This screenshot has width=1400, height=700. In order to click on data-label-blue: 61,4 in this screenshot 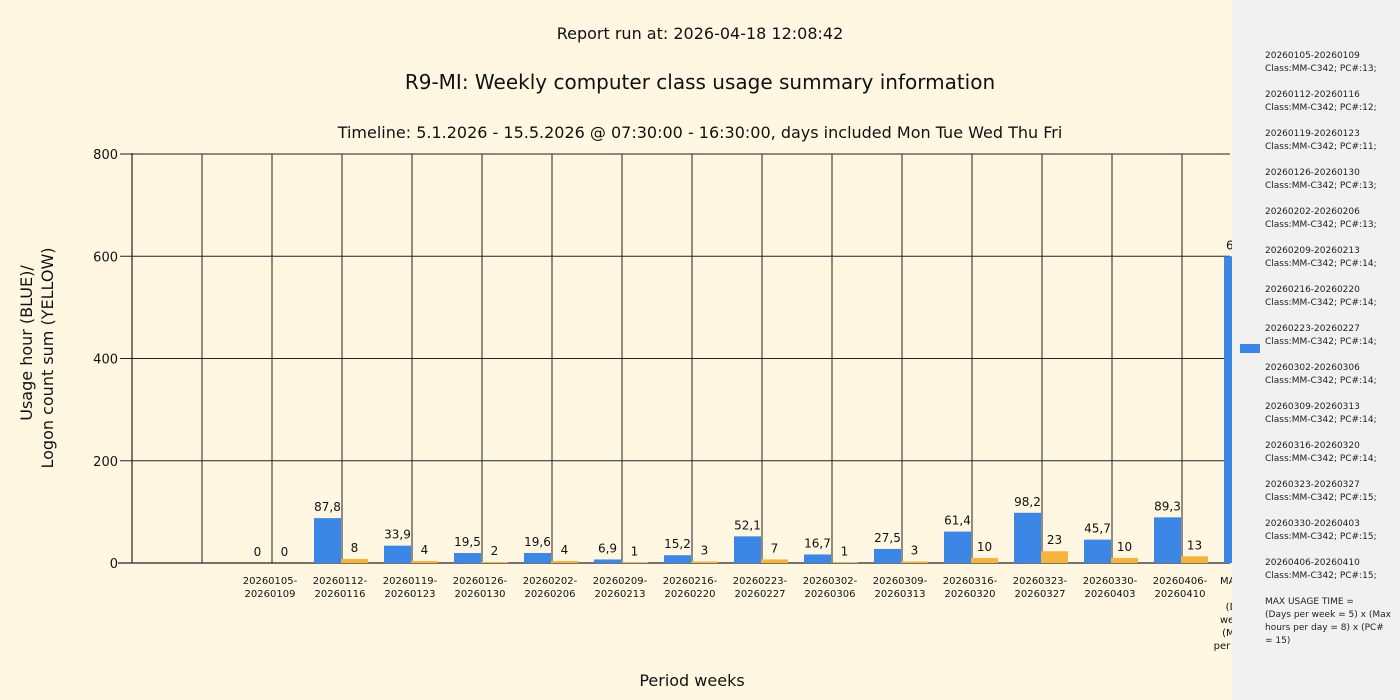, I will do `click(957, 521)`.